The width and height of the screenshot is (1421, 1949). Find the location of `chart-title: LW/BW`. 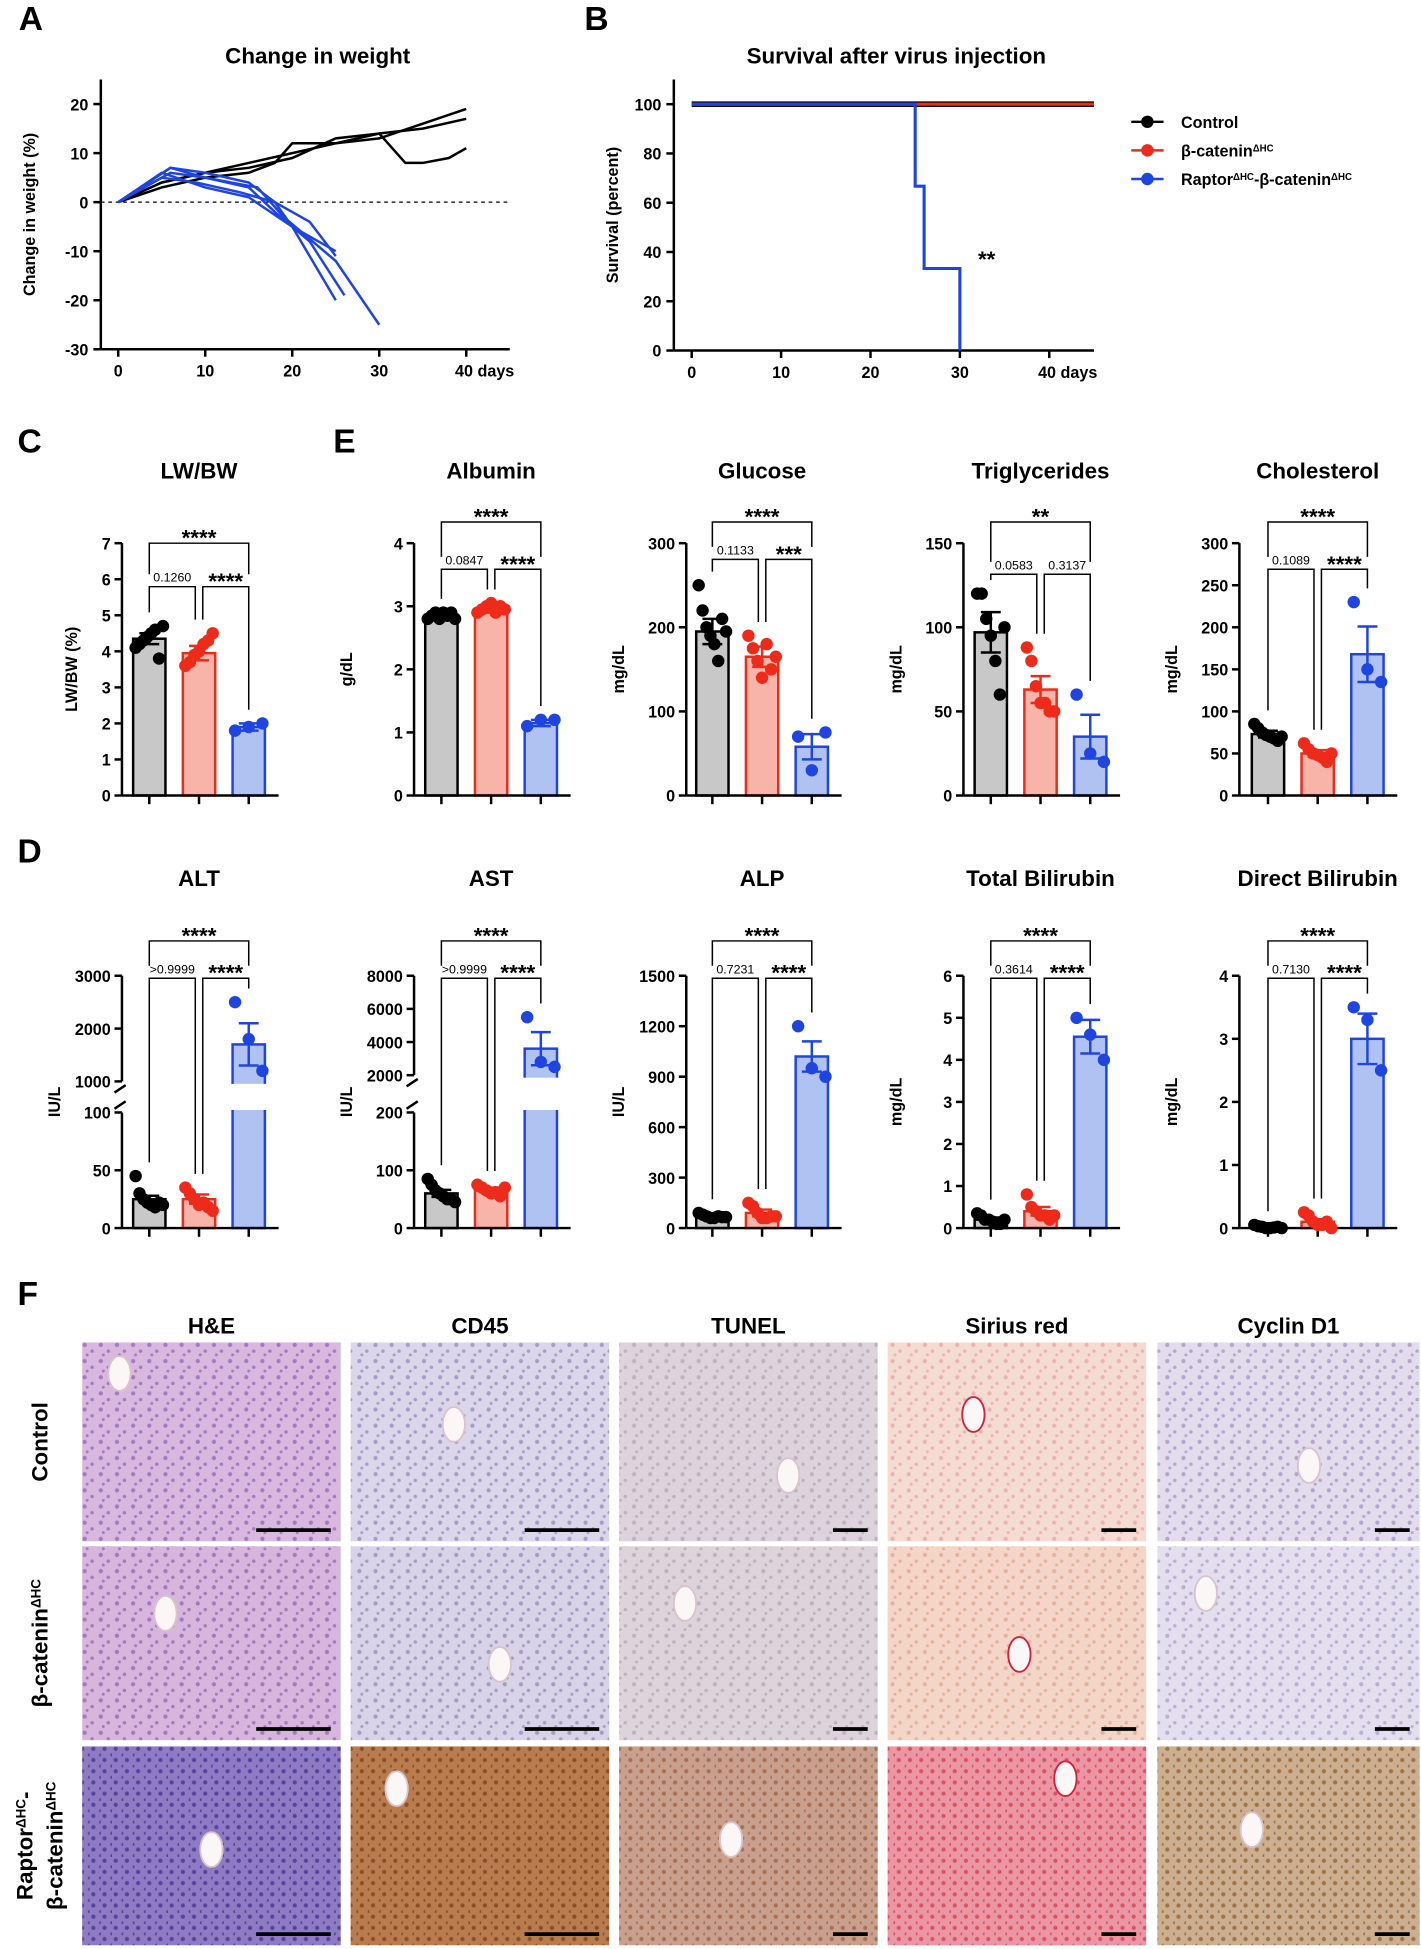

chart-title: LW/BW is located at coordinates (200, 471).